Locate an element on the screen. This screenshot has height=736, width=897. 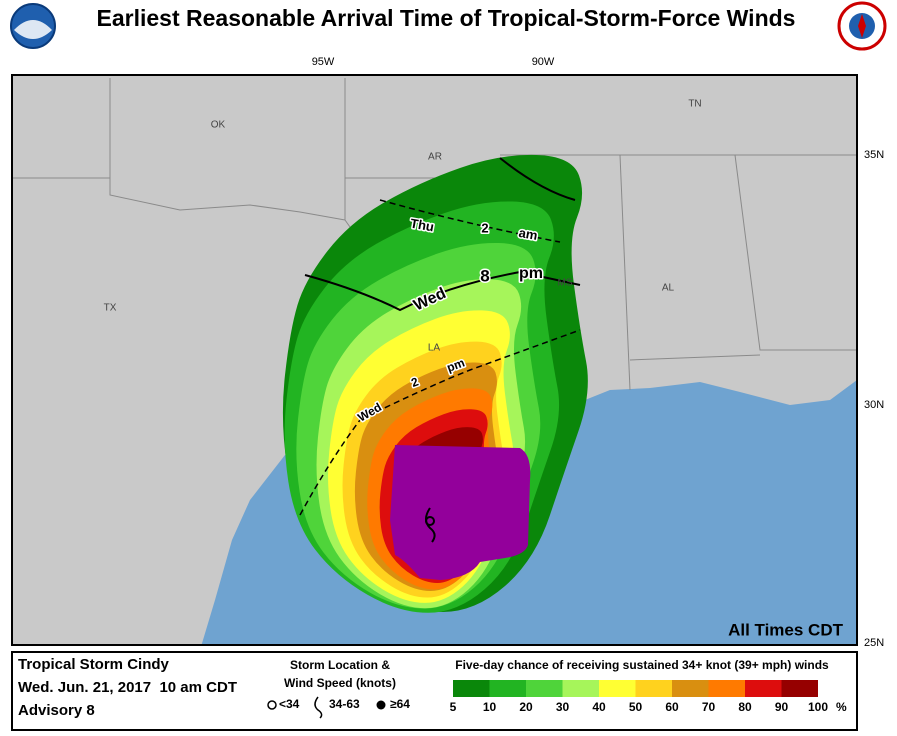
symbol-label: ≥64 is located at coordinates (400, 704).